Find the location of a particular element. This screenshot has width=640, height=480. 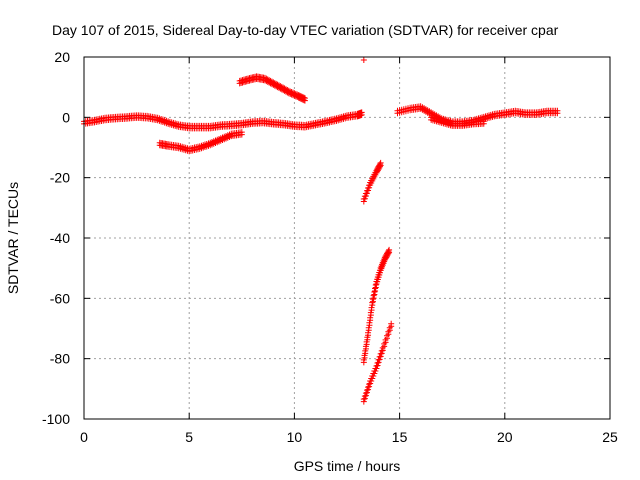

series-track-upper-arc is located at coordinates (272, 88).